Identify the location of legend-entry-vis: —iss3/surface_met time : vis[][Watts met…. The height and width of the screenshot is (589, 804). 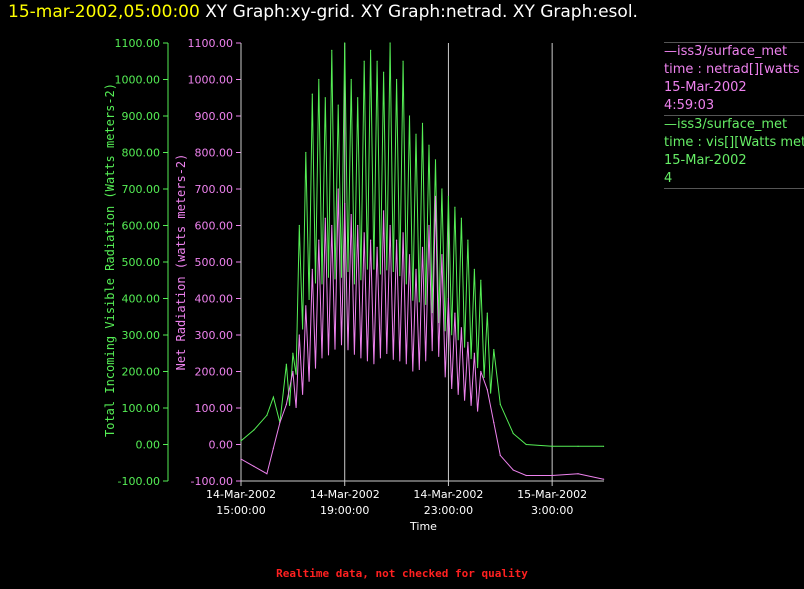
(734, 152).